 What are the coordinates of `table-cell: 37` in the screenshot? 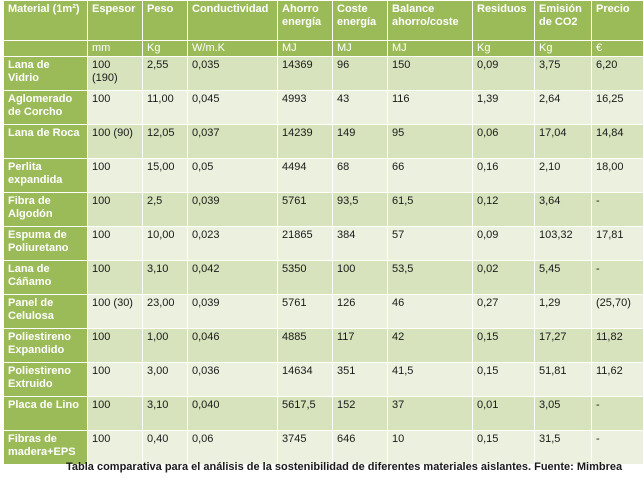 It's located at (430, 413).